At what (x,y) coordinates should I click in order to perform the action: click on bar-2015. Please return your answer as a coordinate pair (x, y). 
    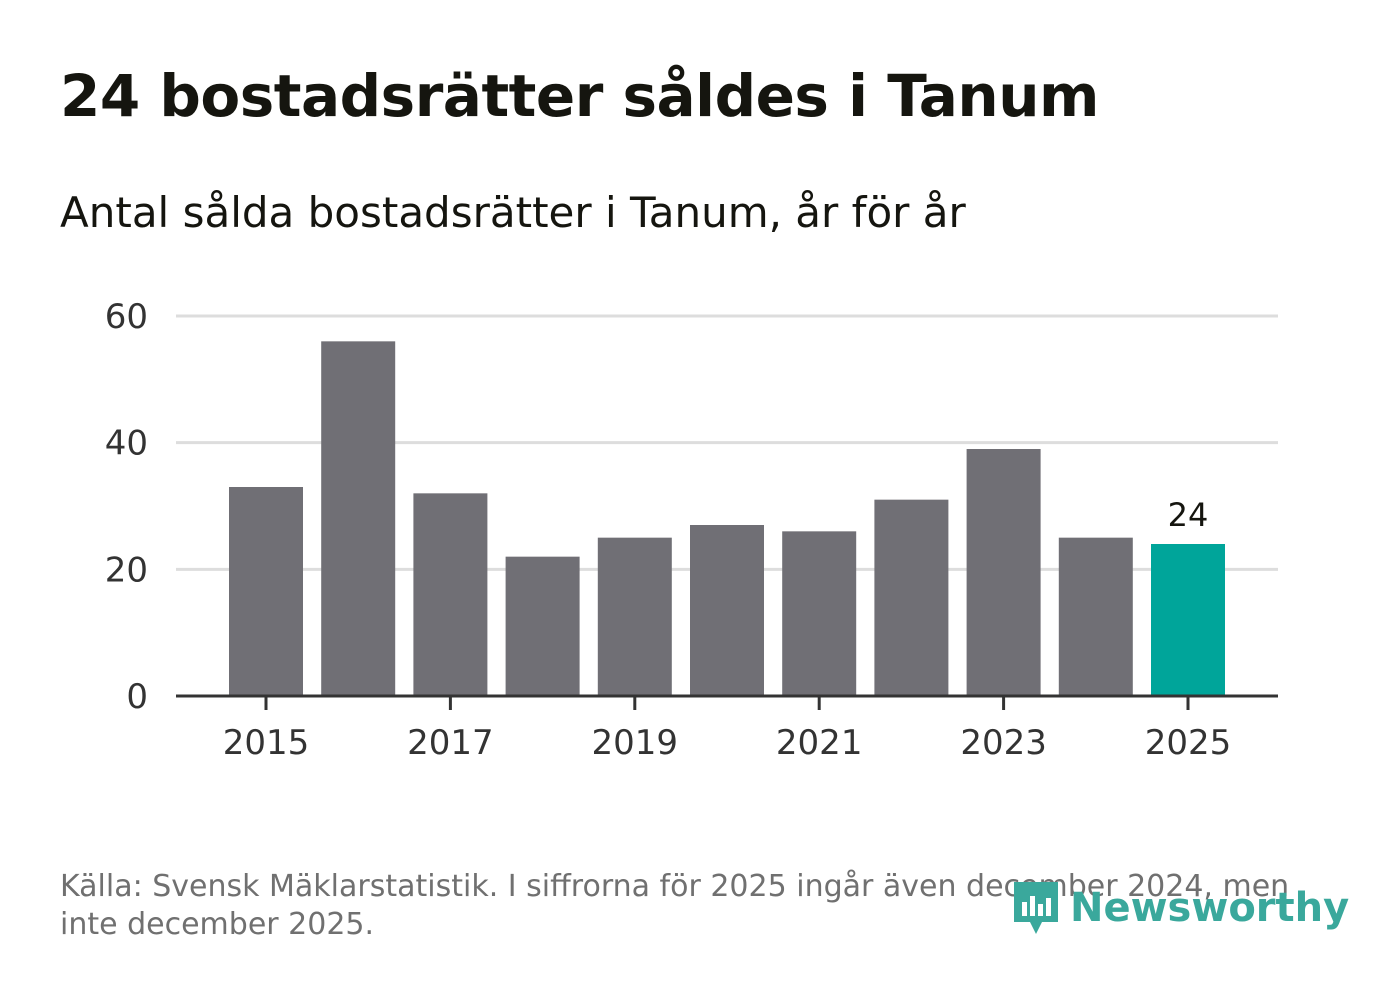
    Looking at the image, I should click on (266, 591).